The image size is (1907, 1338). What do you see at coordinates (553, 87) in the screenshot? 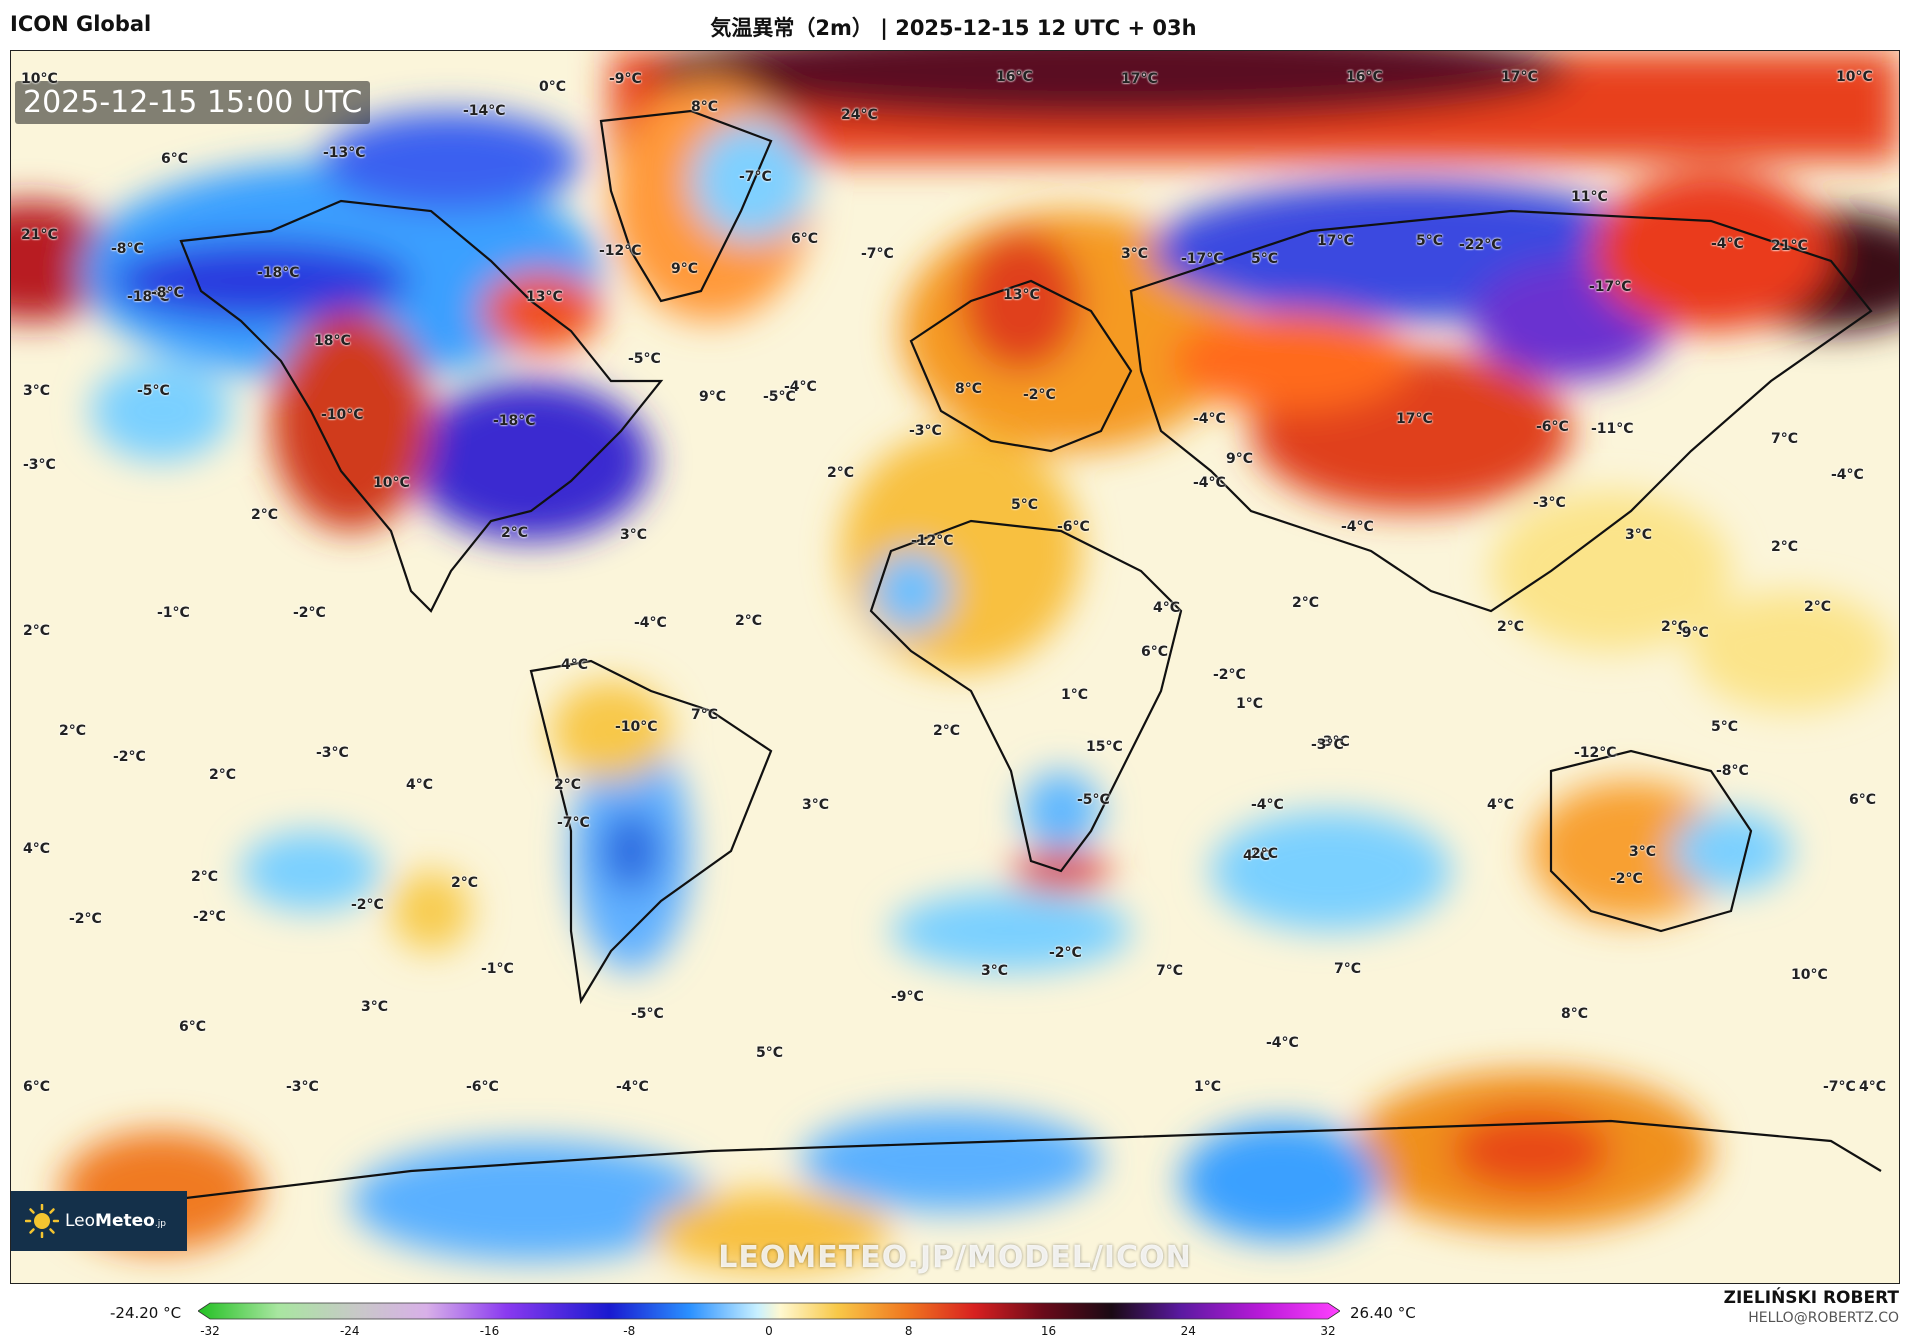
I see `temp-anomaly-label: 0°C` at bounding box center [553, 87].